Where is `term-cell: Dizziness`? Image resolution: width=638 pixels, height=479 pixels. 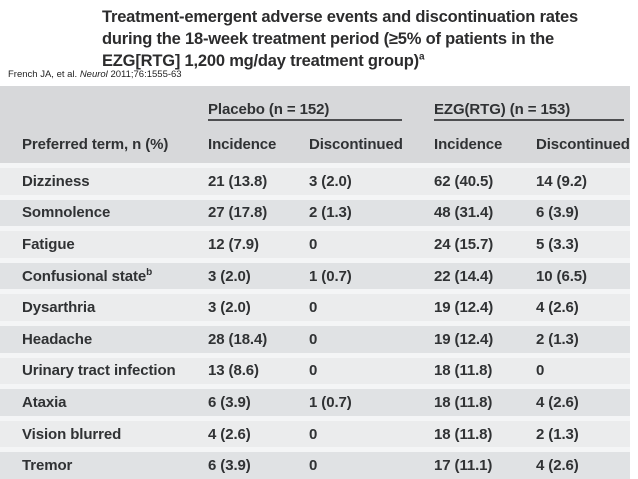
term-cell: Dizziness is located at coordinates (56, 181).